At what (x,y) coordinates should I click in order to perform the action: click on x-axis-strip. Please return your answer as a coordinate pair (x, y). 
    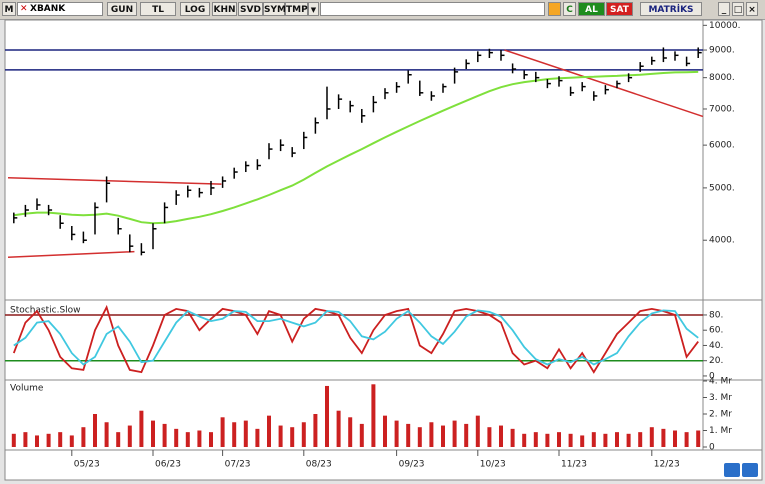
    Looking at the image, I should click on (383, 465).